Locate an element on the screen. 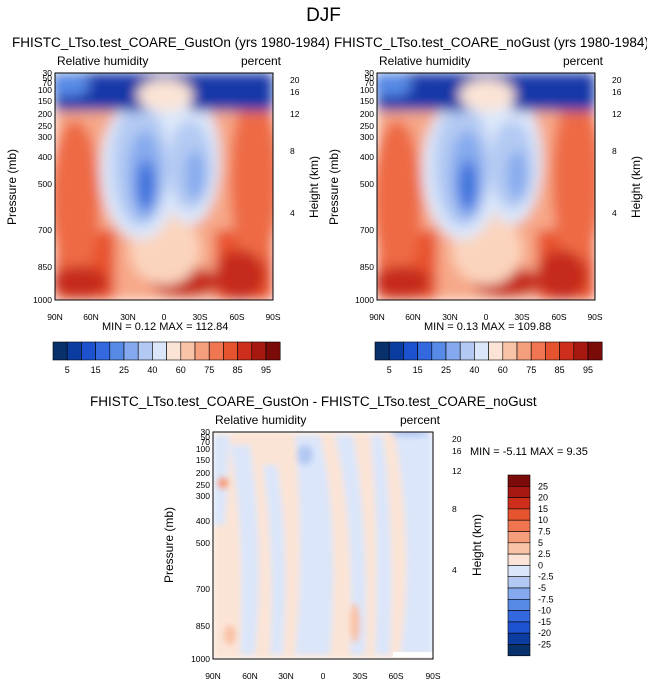 This screenshot has width=647, height=683. p2-htick: 4 is located at coordinates (614, 213).